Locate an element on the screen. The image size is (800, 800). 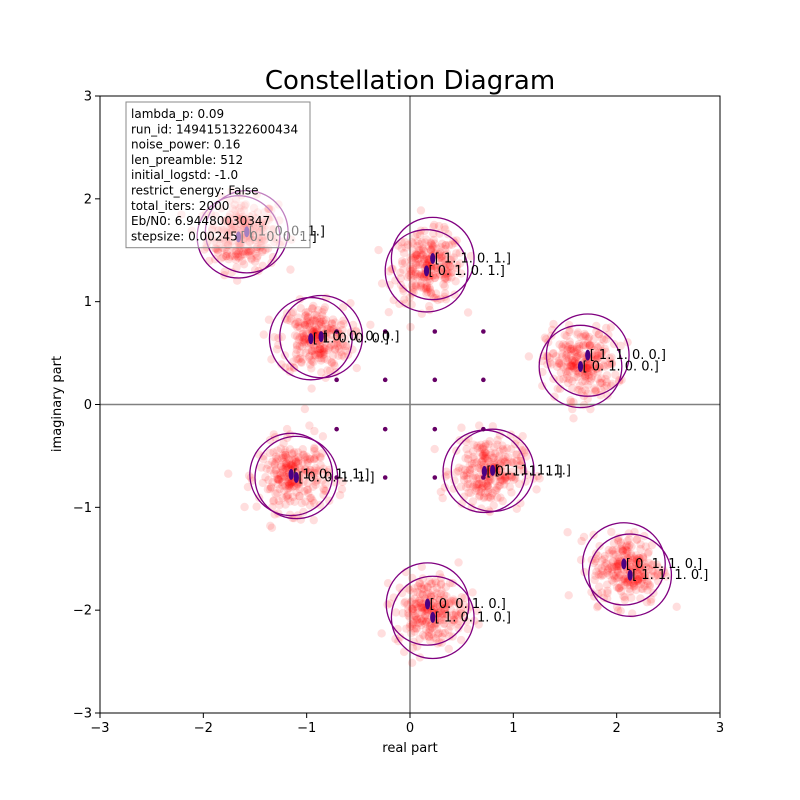
x-tick-label: 1 is located at coordinates (513, 728).